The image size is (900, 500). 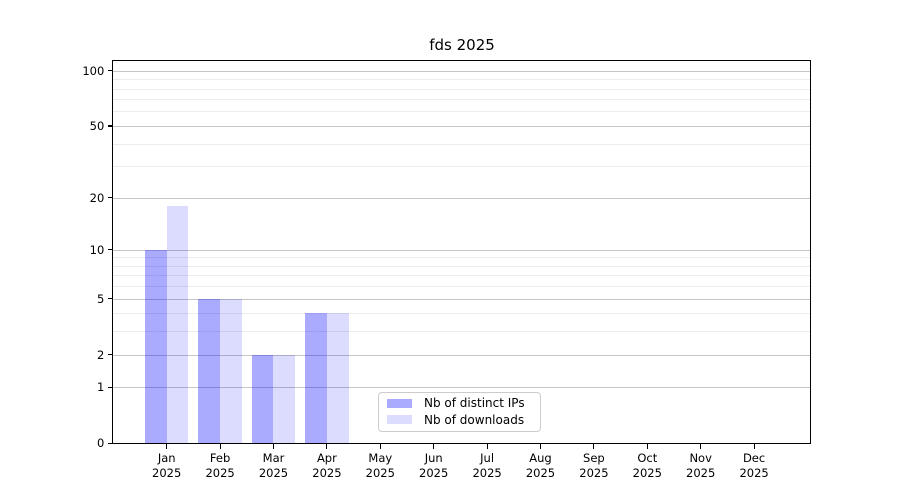 What do you see at coordinates (540, 446) in the screenshot?
I see `x-tick-mark-aug` at bounding box center [540, 446].